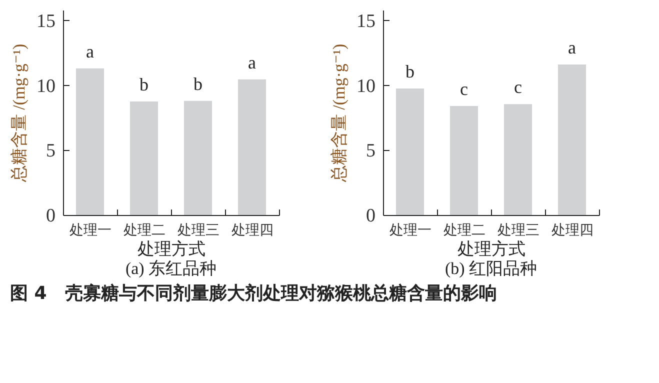  Describe the element at coordinates (171, 268) in the screenshot. I see `text: (a) 东红品种` at that location.